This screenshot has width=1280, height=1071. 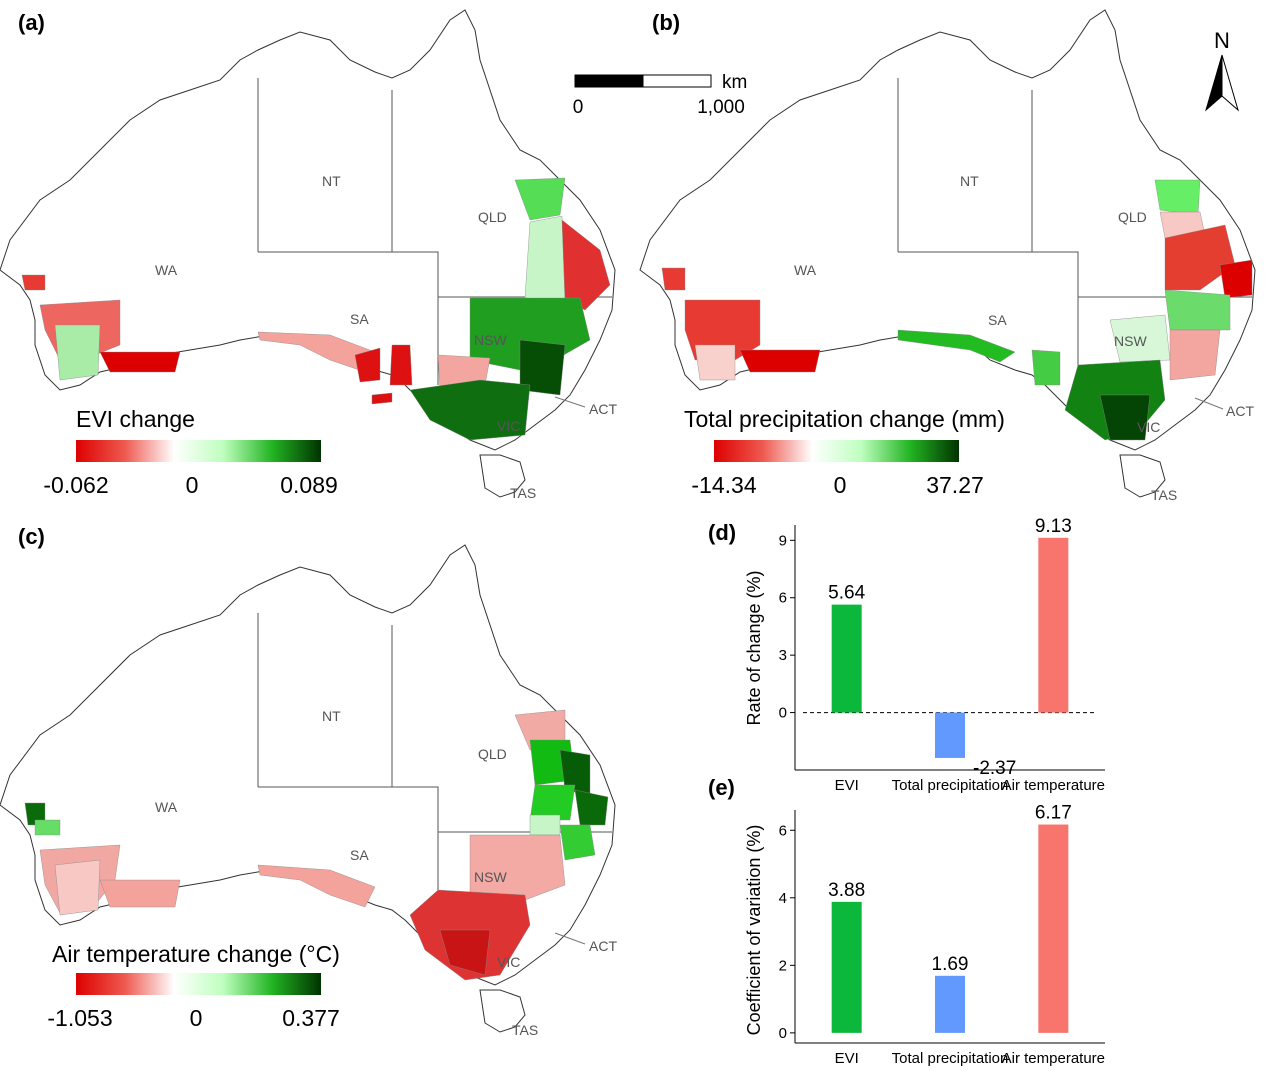 What do you see at coordinates (846, 593) in the screenshot?
I see `bar-value-label: 5.64` at bounding box center [846, 593].